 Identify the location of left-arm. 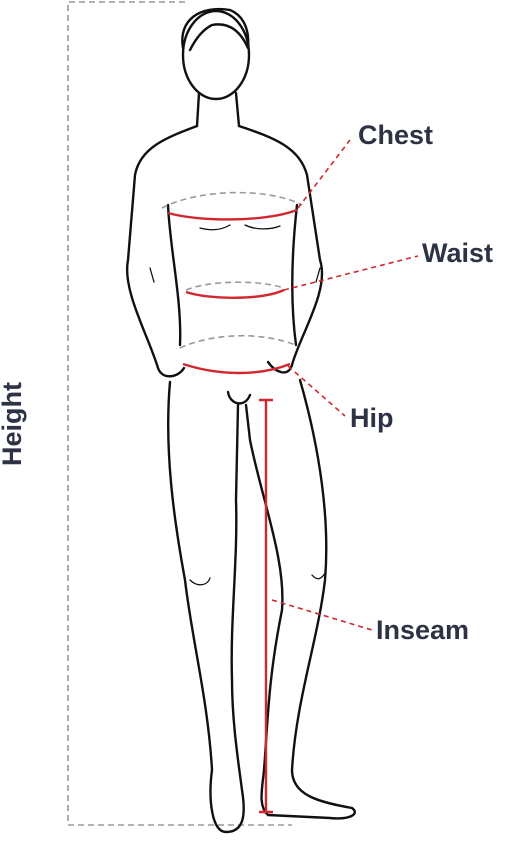
(162, 251).